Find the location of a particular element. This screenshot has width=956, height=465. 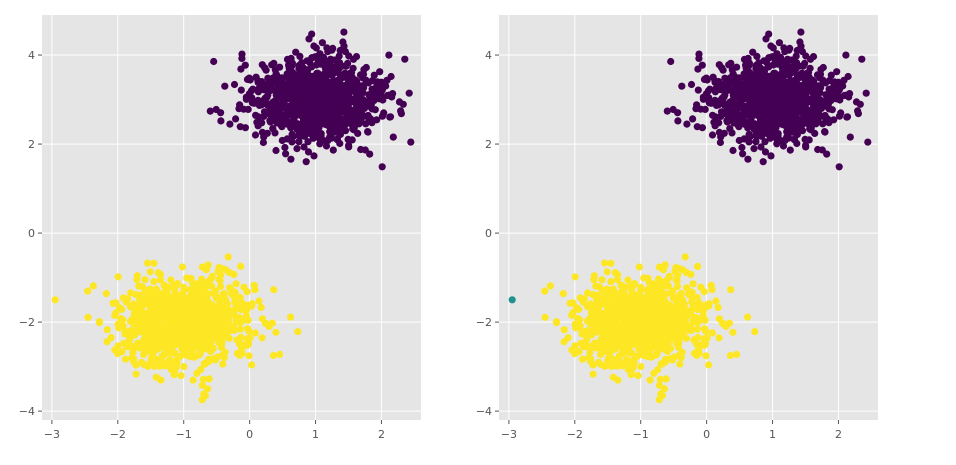

y-tick-label: −4 is located at coordinates (484, 411).